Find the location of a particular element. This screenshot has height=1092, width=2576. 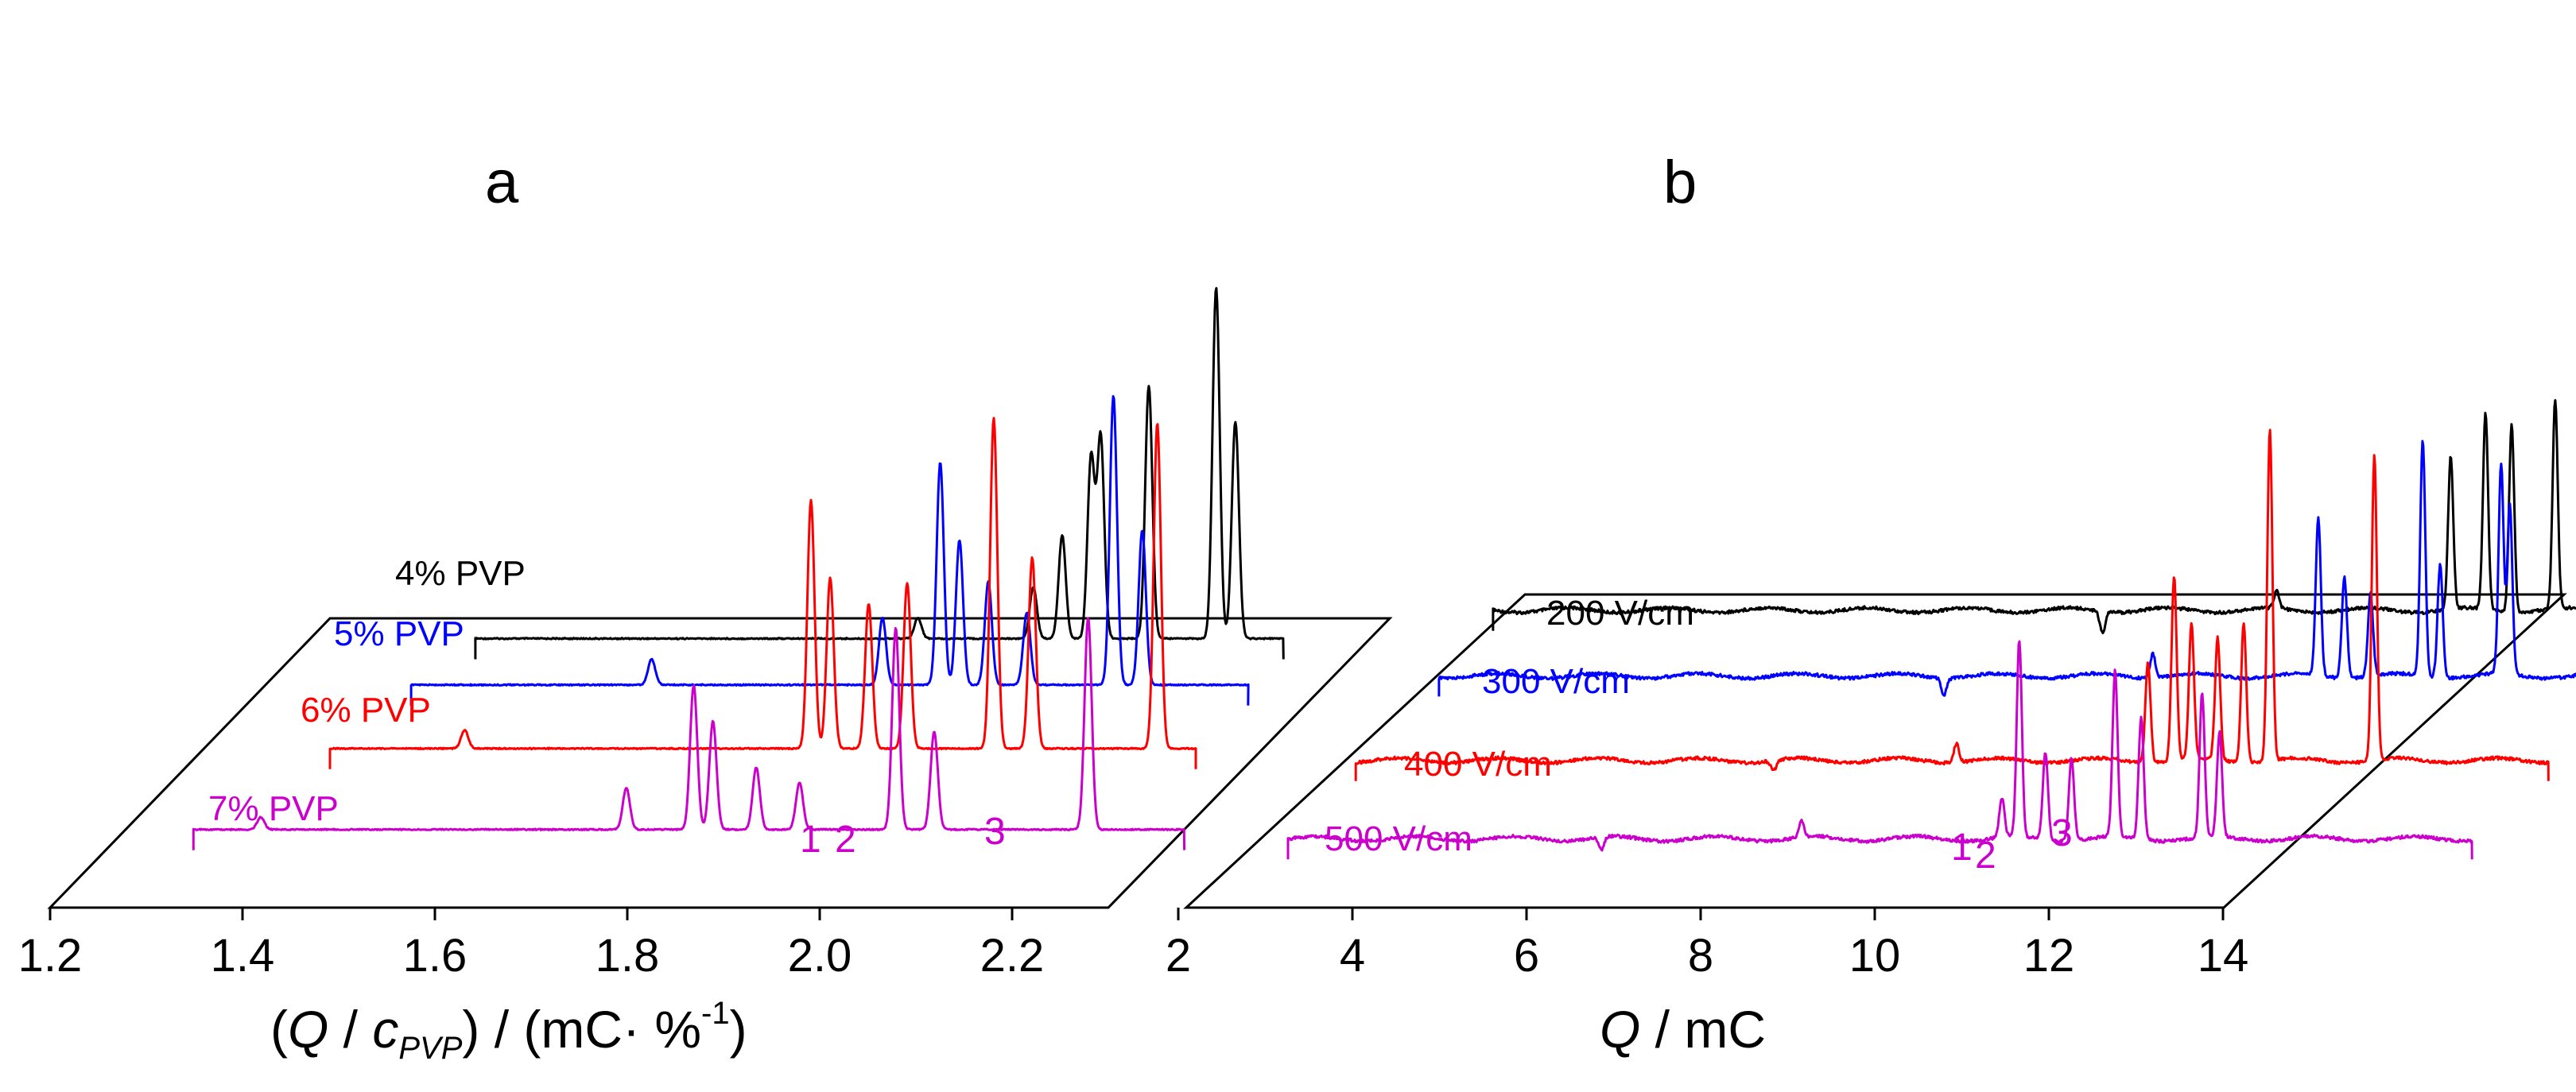

peak-label-a-2: 2 is located at coordinates (845, 840).